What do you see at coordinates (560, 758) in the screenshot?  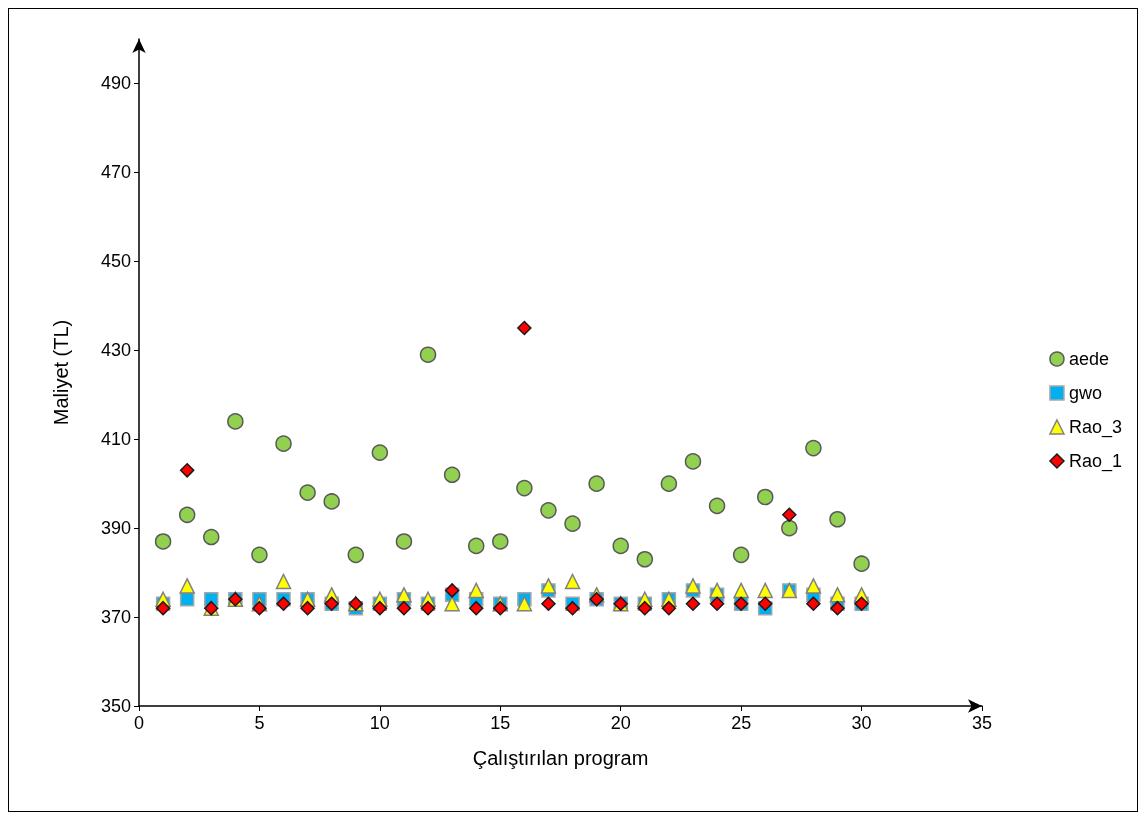 I see `x-axis-title: Çalıştırılan program` at bounding box center [560, 758].